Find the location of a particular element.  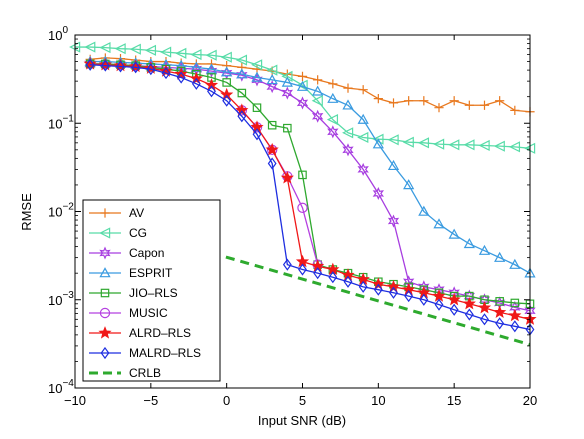

x-tick-label: 20 is located at coordinates (530, 400).